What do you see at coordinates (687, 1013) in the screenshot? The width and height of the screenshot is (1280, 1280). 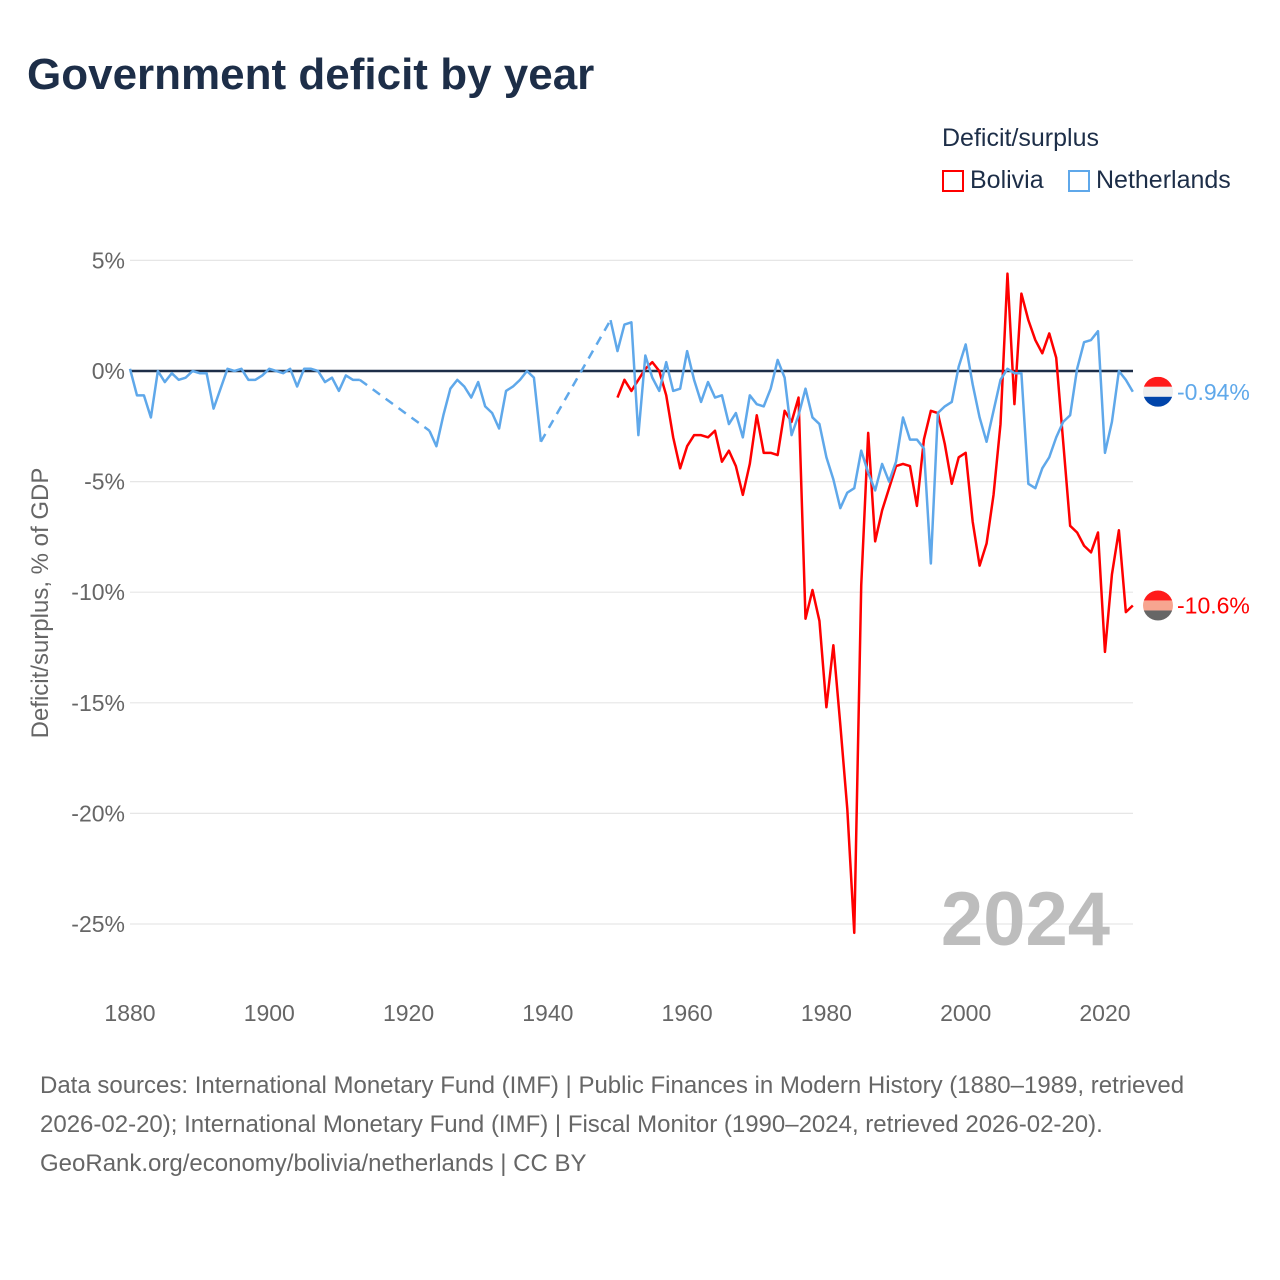 I see `x-tick-label: 1960` at bounding box center [687, 1013].